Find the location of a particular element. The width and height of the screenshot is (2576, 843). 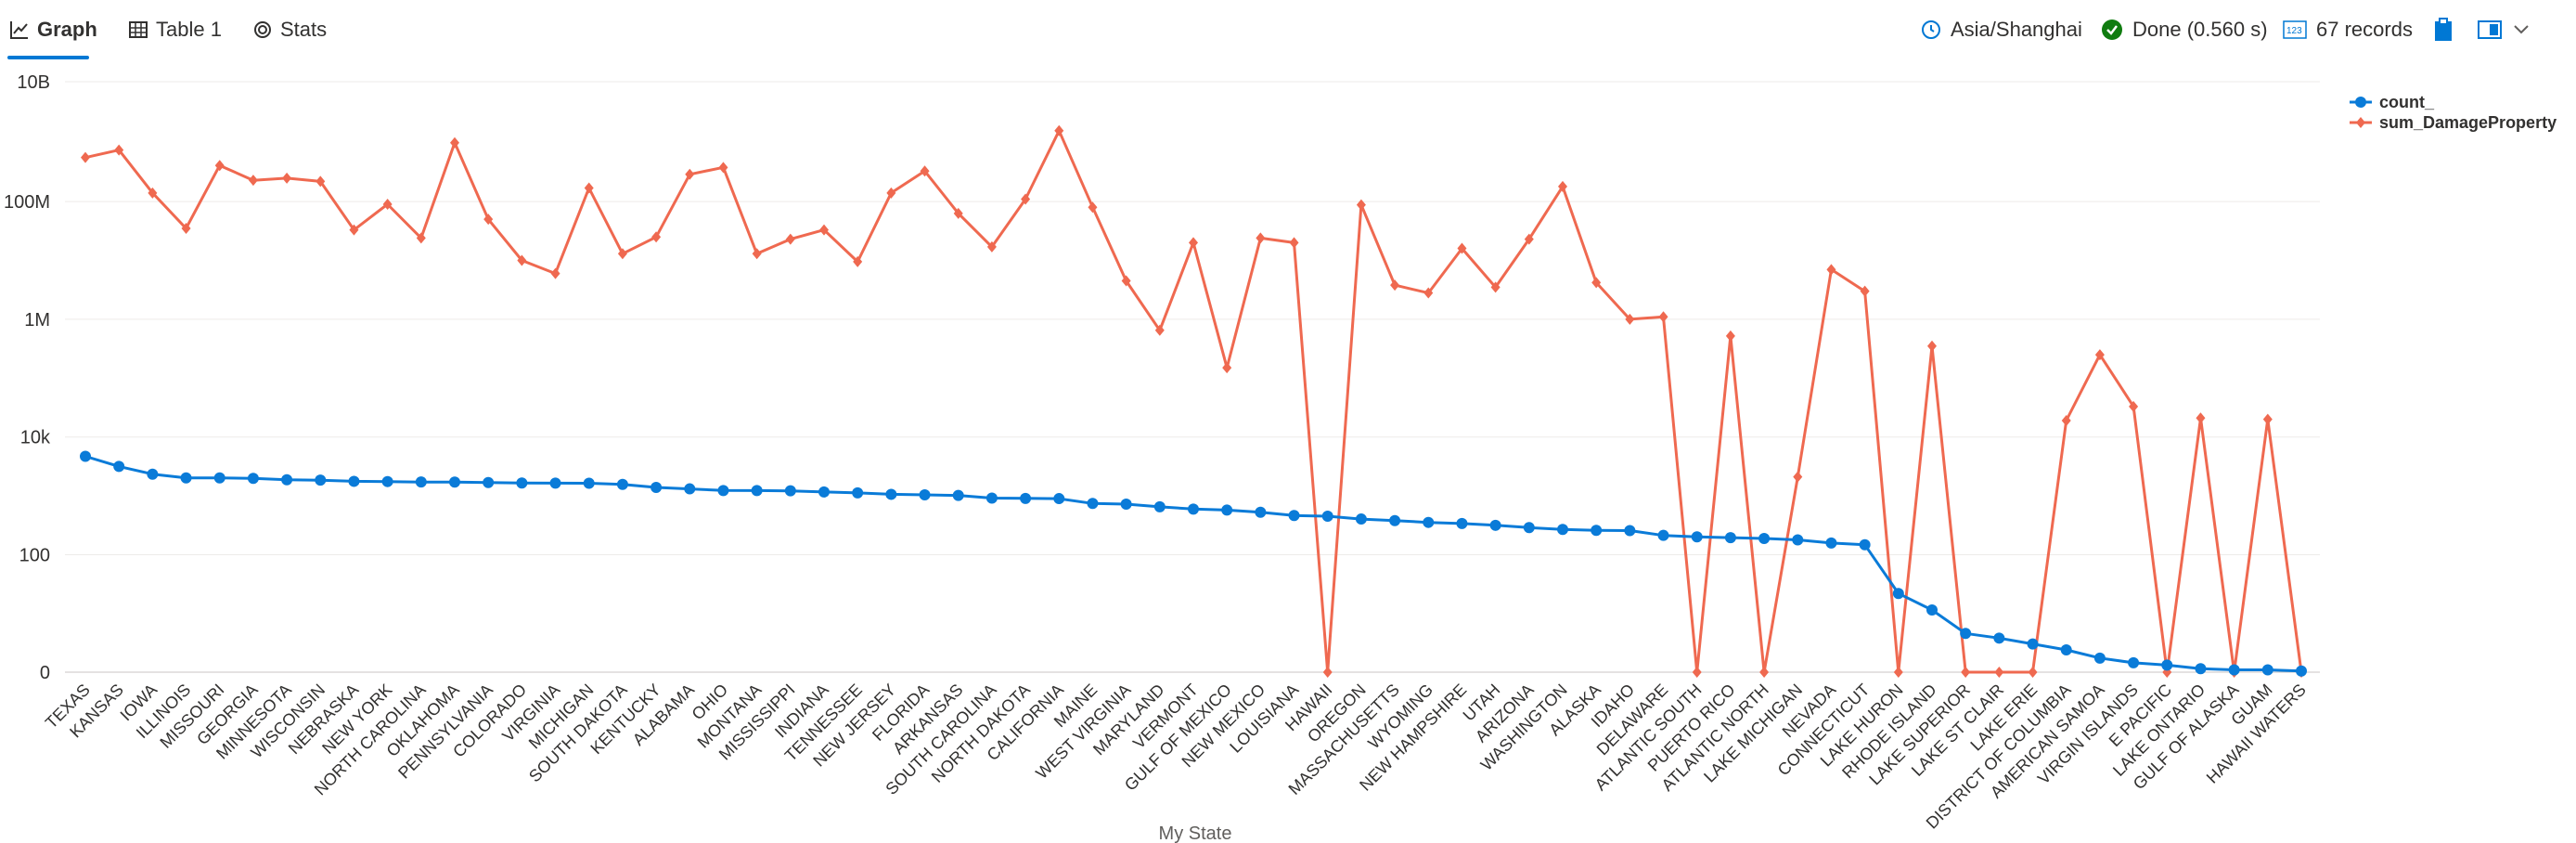

timezone-selector: Asia/Shanghai is located at coordinates (2002, 30).